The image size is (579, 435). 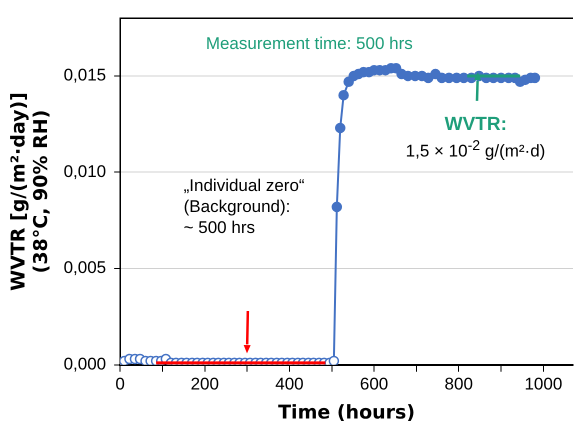 What do you see at coordinates (85, 171) in the screenshot?
I see `y-tick-label: 0,010` at bounding box center [85, 171].